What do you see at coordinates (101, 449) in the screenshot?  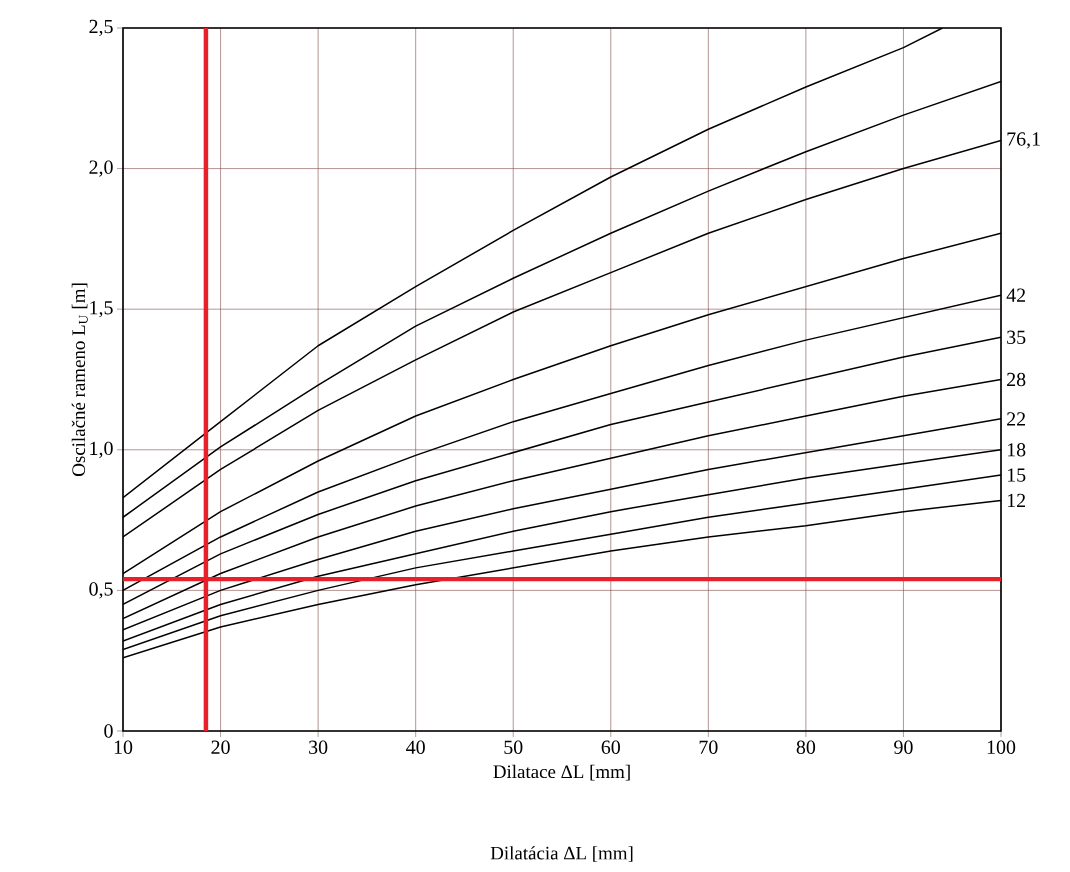 I see `y-tick-label: 1,0` at bounding box center [101, 449].